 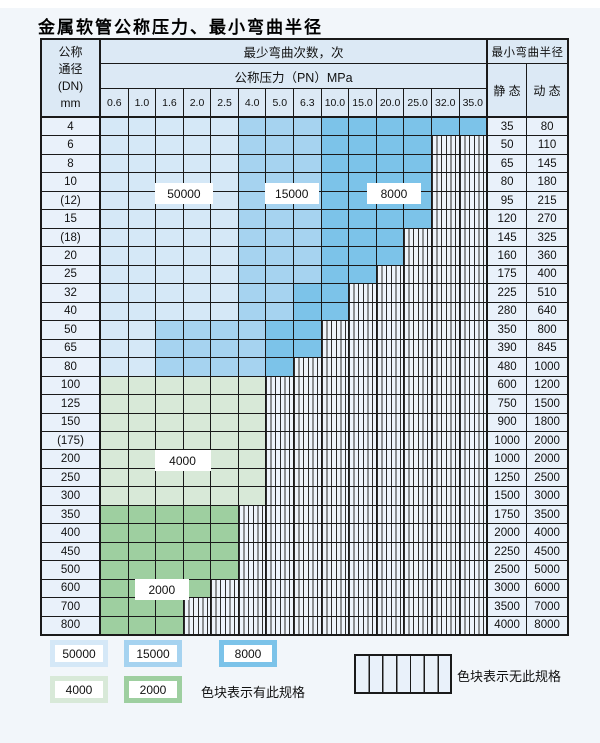 What do you see at coordinates (508, 588) in the screenshot?
I see `static-radius-value: 3000` at bounding box center [508, 588].